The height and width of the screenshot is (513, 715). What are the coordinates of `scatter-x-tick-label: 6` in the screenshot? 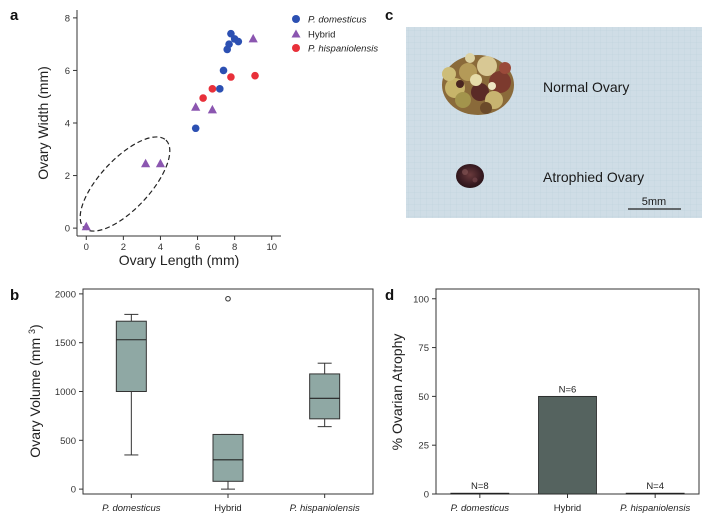 It's located at (197, 247).